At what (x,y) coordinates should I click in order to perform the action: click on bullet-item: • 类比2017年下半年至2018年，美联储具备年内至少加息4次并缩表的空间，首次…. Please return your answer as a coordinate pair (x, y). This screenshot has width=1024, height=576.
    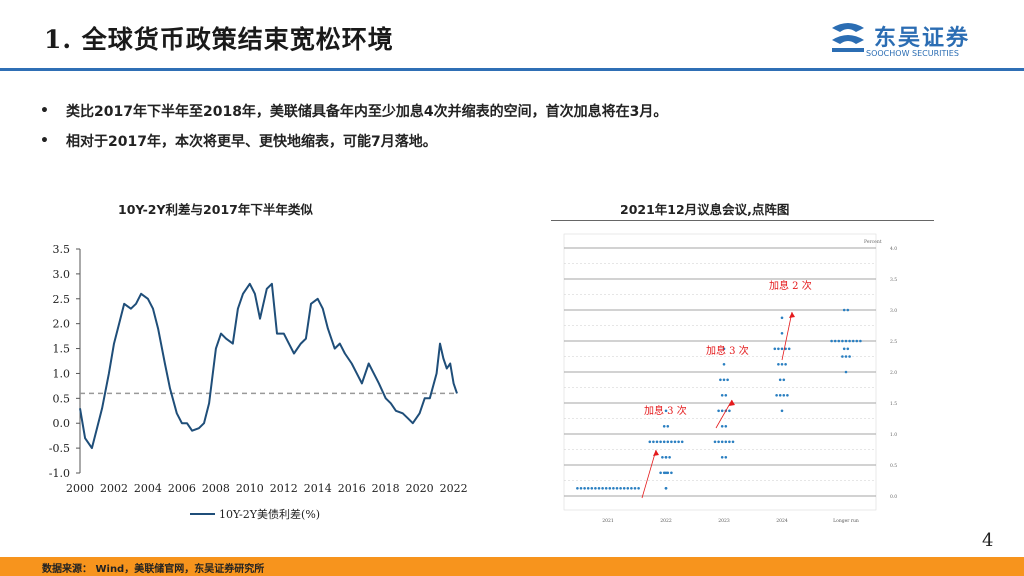
    Looking at the image, I should click on (353, 111).